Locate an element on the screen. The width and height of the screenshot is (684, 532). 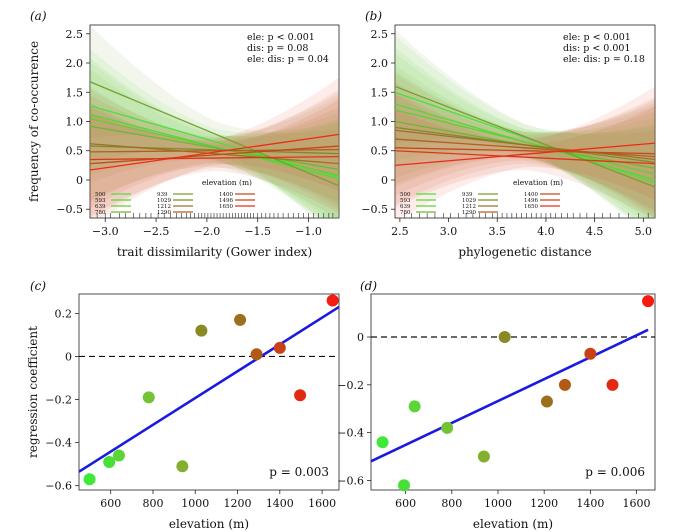
plot-frame is located at coordinates (209, 392).